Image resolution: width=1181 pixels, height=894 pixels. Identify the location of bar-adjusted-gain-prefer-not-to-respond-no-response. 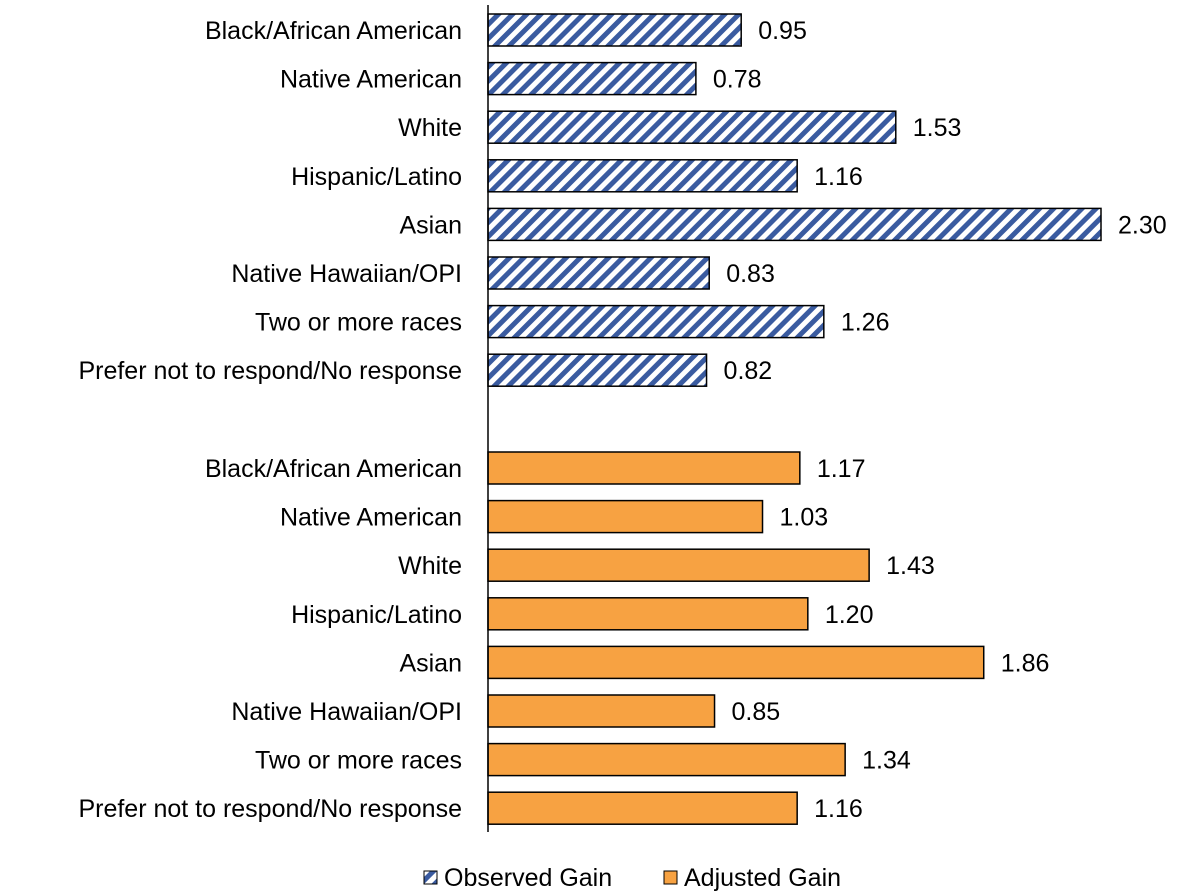
(642, 808).